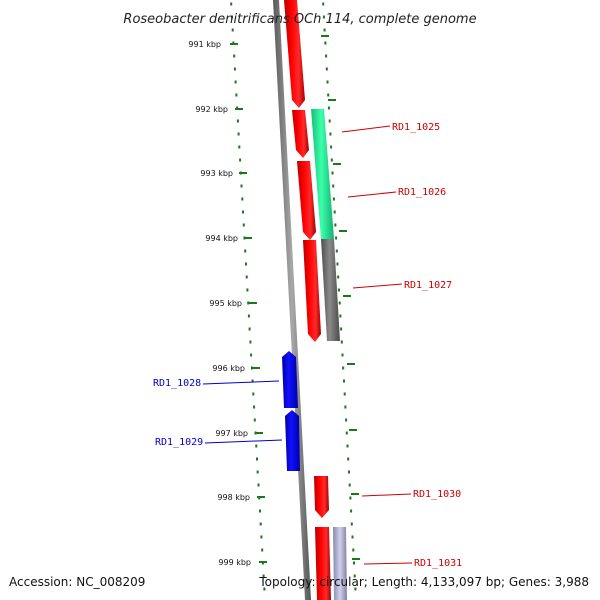 This screenshot has width=600, height=600. Describe the element at coordinates (77, 582) in the screenshot. I see `accession-text: Accession: NC_008209` at that location.